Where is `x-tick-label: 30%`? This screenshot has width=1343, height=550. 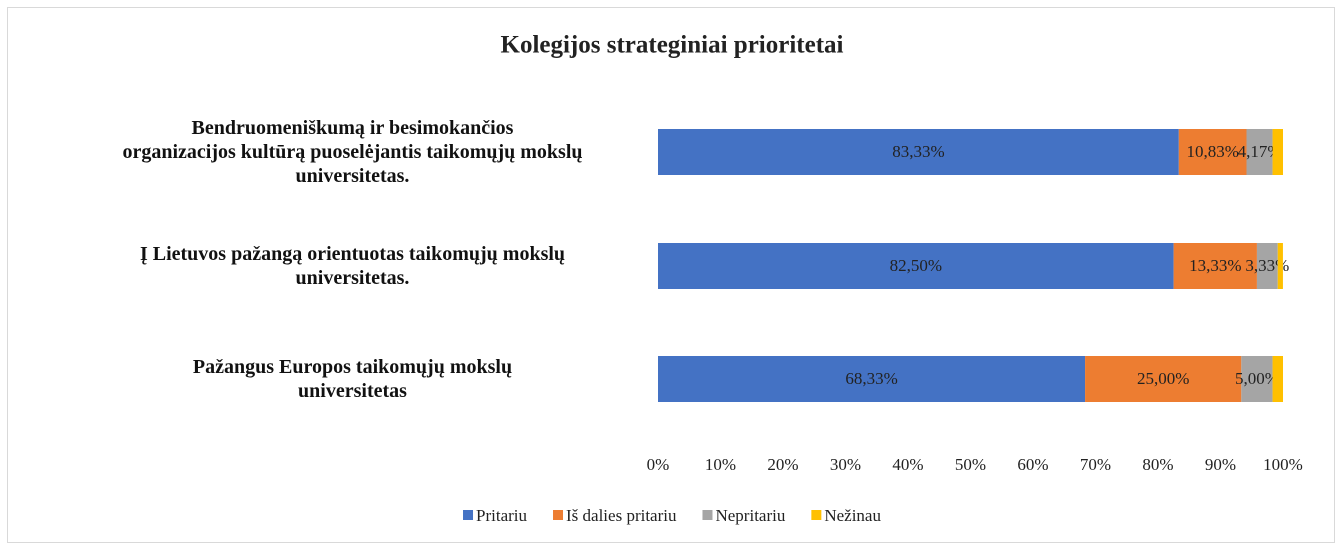
x-tick-label: 30% is located at coordinates (845, 464).